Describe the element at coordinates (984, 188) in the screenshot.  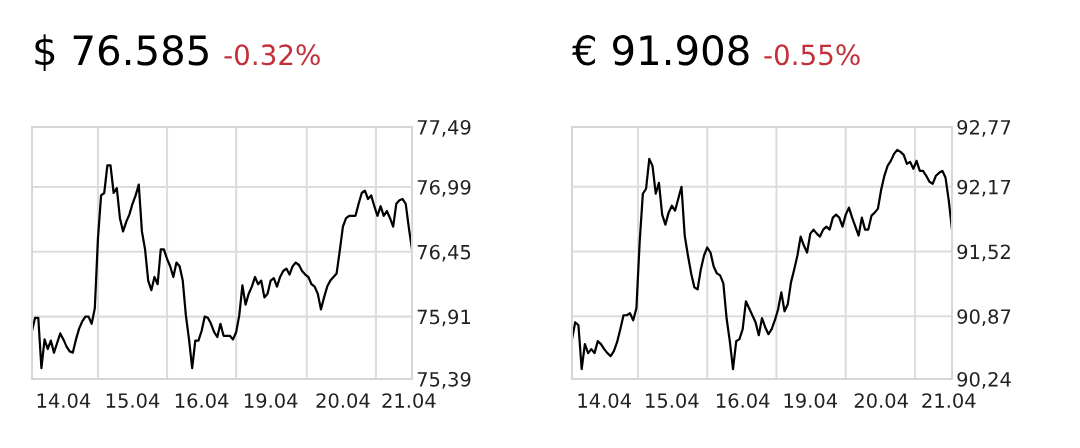
I see `y-tick-label: 92,17` at that location.